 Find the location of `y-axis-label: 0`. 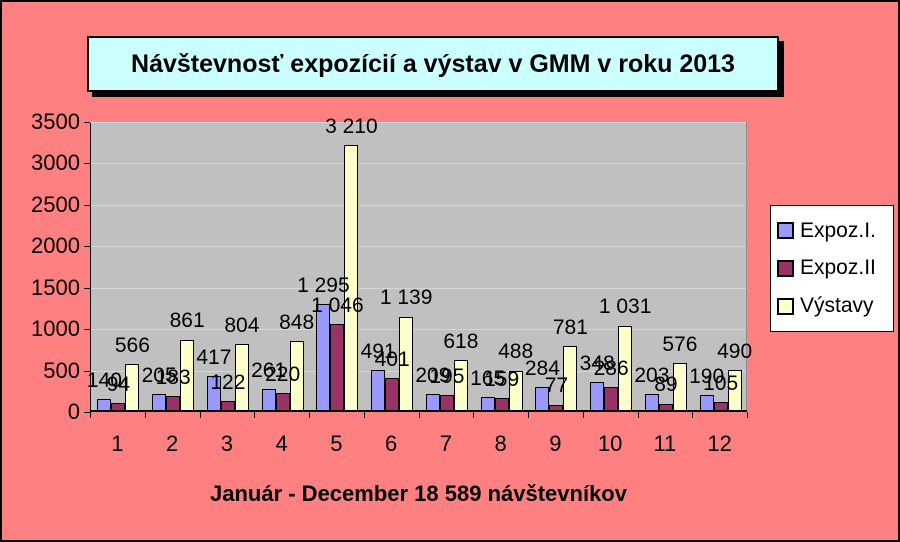

y-axis-label: 0 is located at coordinates (73, 411).